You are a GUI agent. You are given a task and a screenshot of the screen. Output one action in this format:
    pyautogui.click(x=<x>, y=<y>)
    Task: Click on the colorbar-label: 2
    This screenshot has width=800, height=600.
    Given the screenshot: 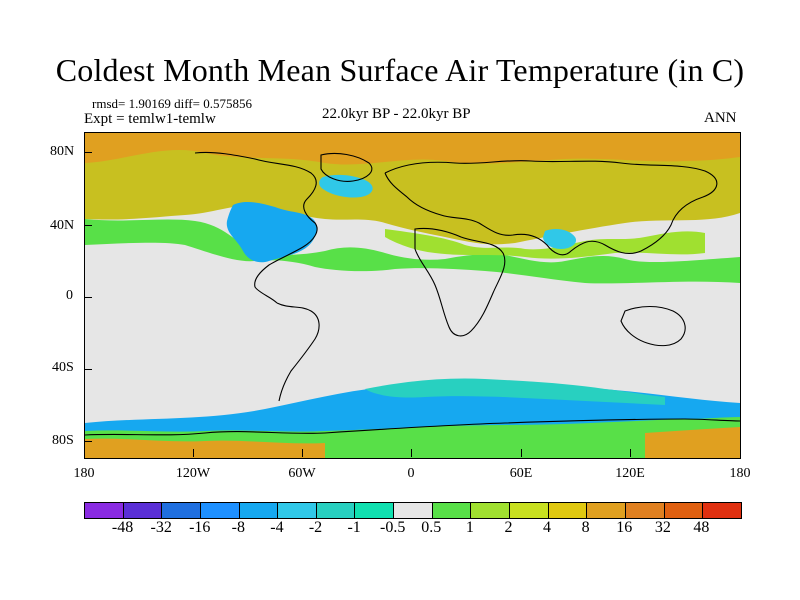 What is the action you would take?
    pyautogui.click(x=508, y=527)
    